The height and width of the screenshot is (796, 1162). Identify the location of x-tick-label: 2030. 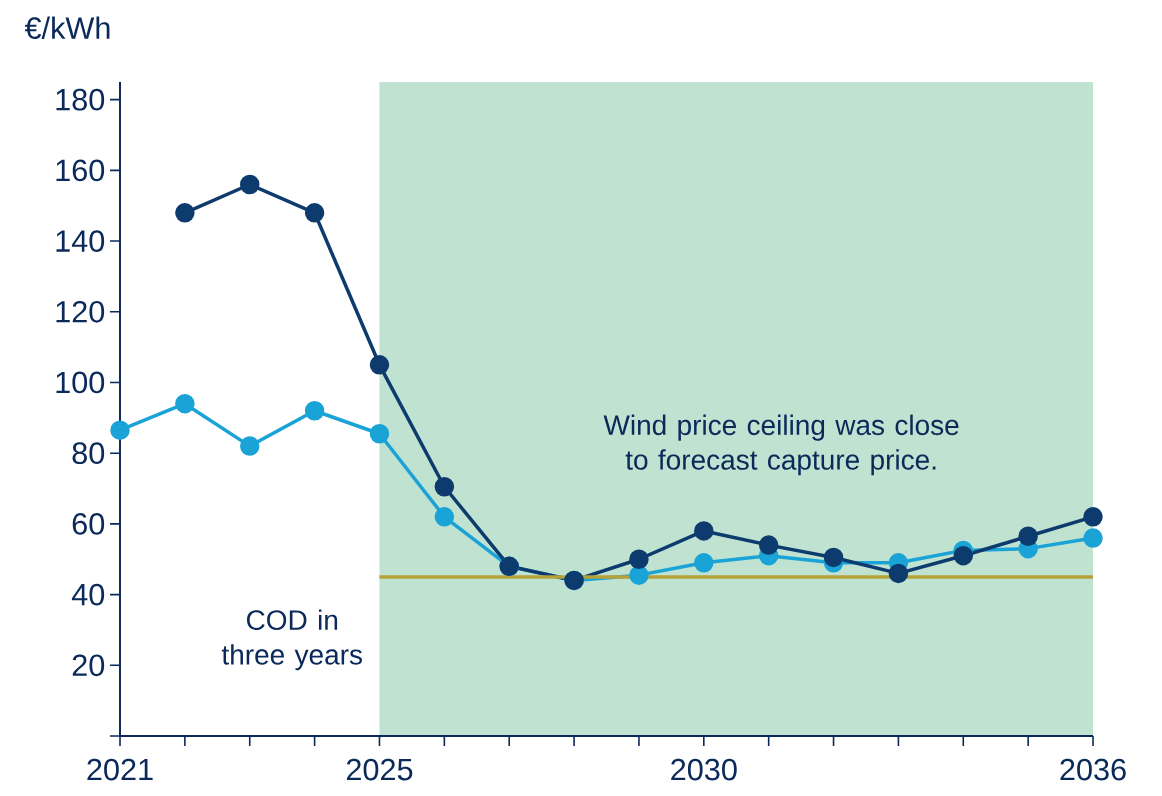
(704, 769).